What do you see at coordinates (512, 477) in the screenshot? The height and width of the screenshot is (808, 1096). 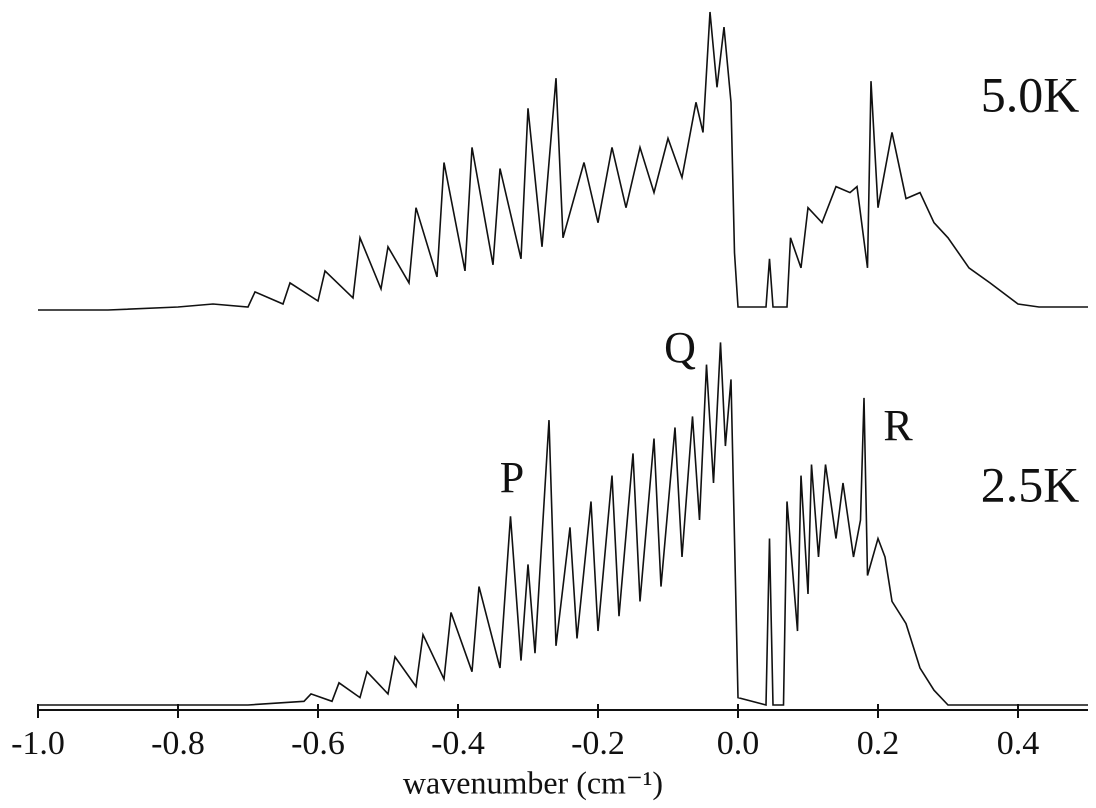 I see `branch-label: P` at bounding box center [512, 477].